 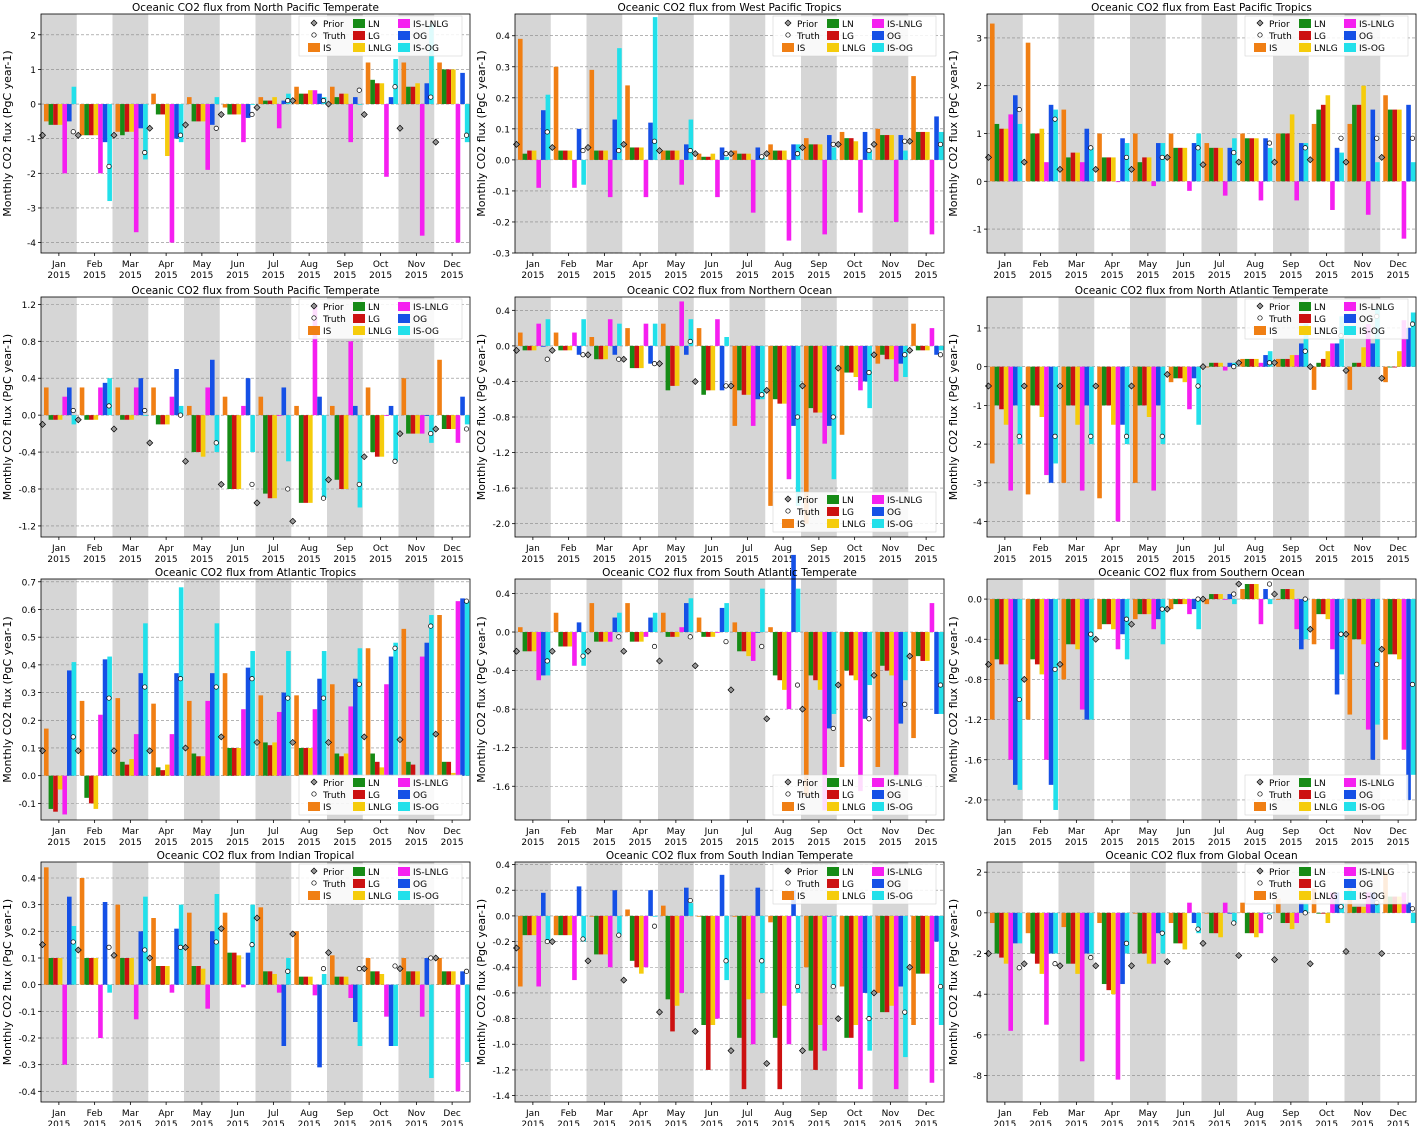 I want to click on legend-swatch-lnlg, so click(x=1305, y=806).